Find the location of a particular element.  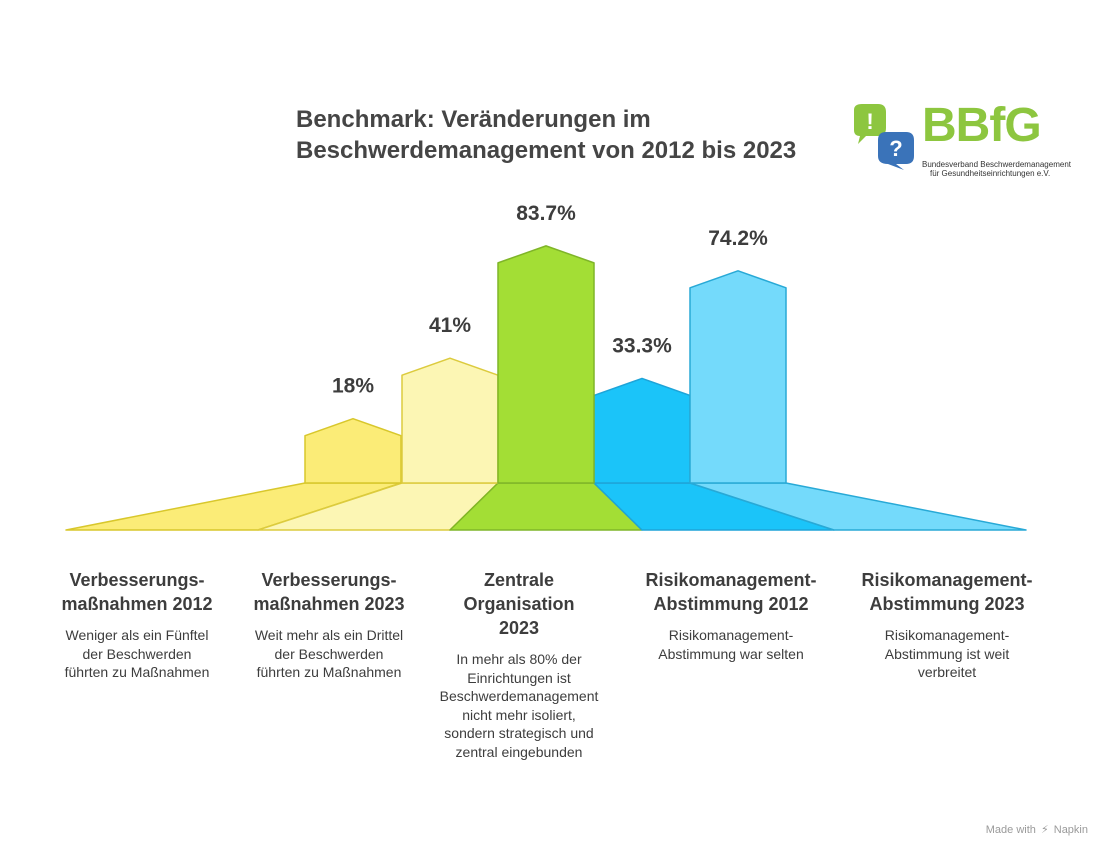

value-label-2: 41% is located at coordinates (450, 325).